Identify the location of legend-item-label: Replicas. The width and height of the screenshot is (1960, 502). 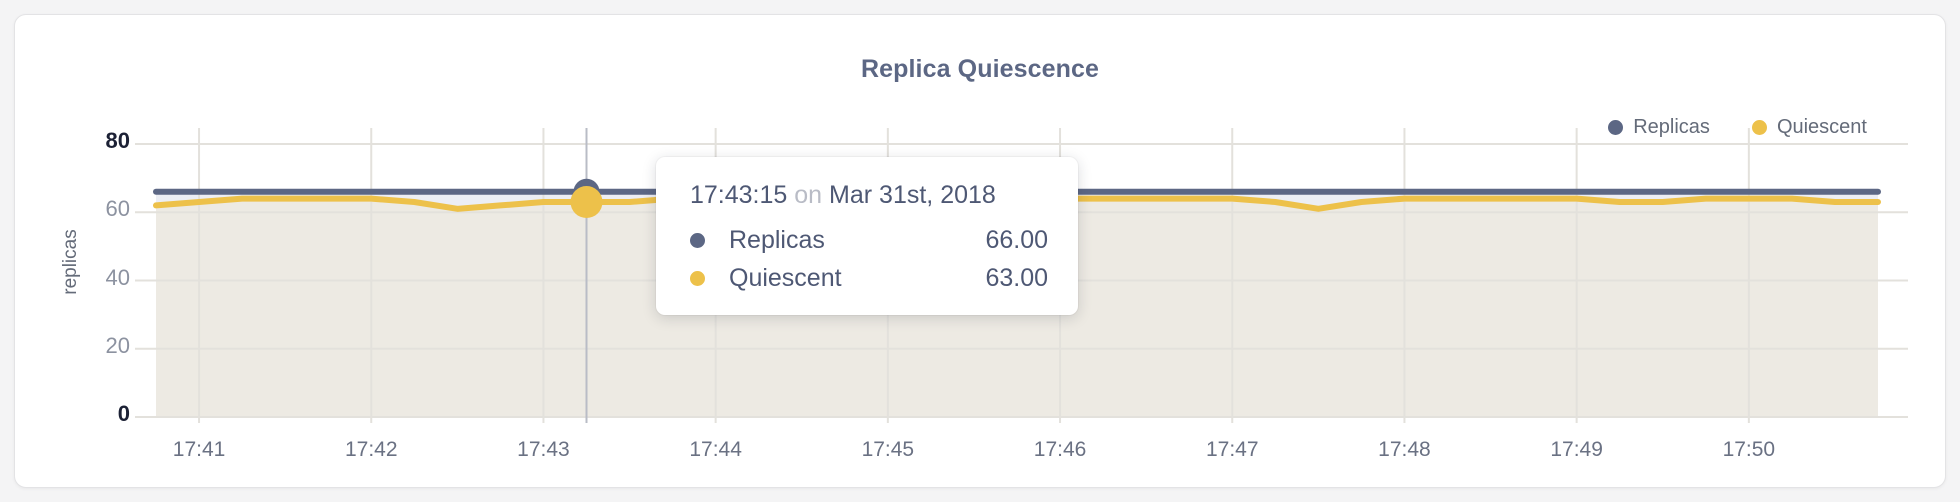
(1671, 127).